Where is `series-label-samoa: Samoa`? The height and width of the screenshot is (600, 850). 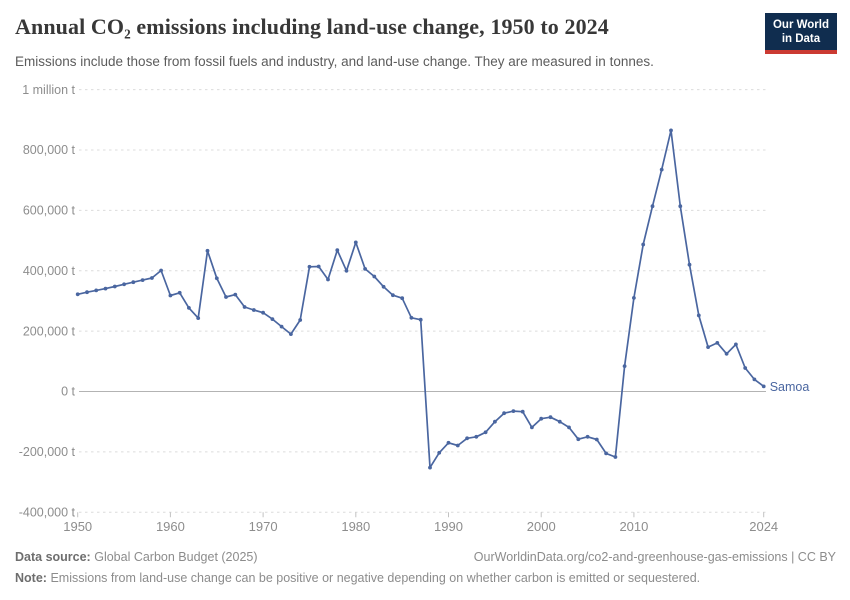 series-label-samoa: Samoa is located at coordinates (790, 387).